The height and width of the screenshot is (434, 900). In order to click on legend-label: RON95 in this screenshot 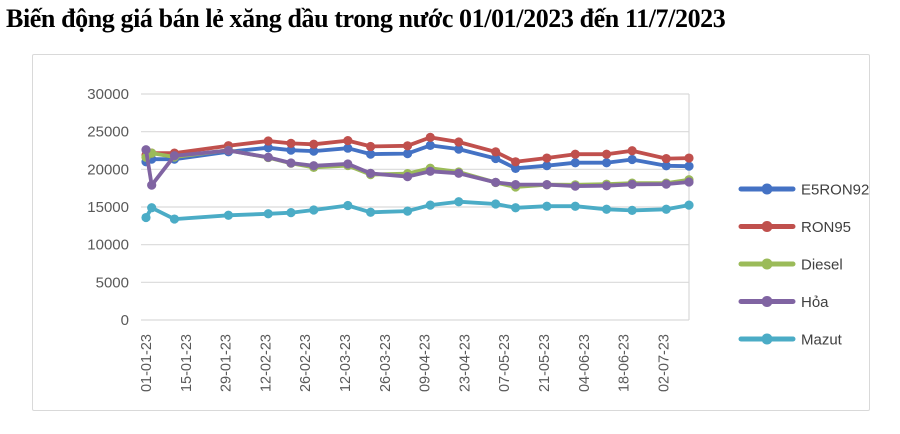, I will do `click(826, 227)`.